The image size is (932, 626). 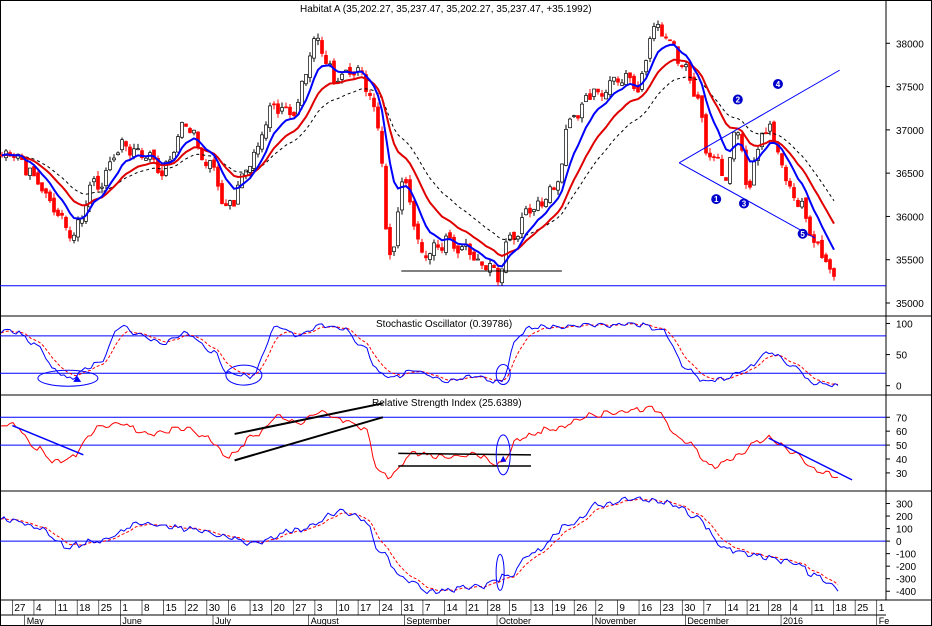 What do you see at coordinates (77, 378) in the screenshot?
I see `up-arrow-icon` at bounding box center [77, 378].